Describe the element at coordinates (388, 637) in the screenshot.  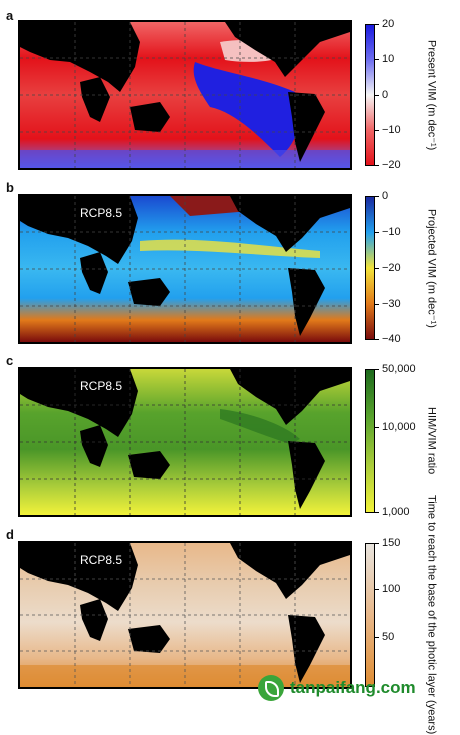
I see `colorbar-d-tick-label: 50` at that location.